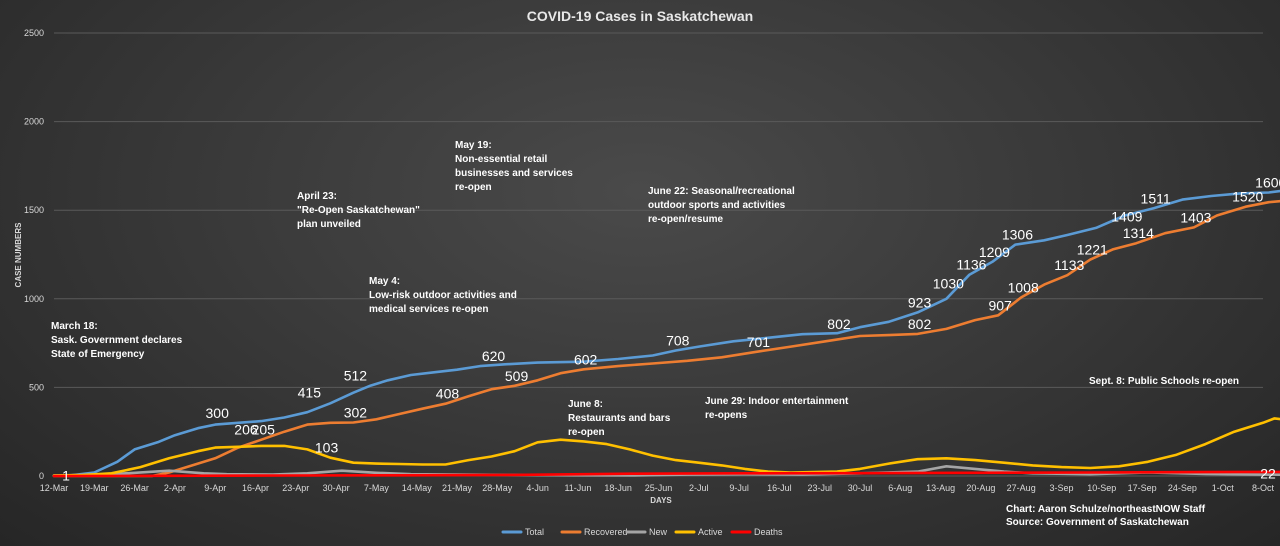  Describe the element at coordinates (517, 376) in the screenshot. I see `data-label-recovered: 509` at that location.